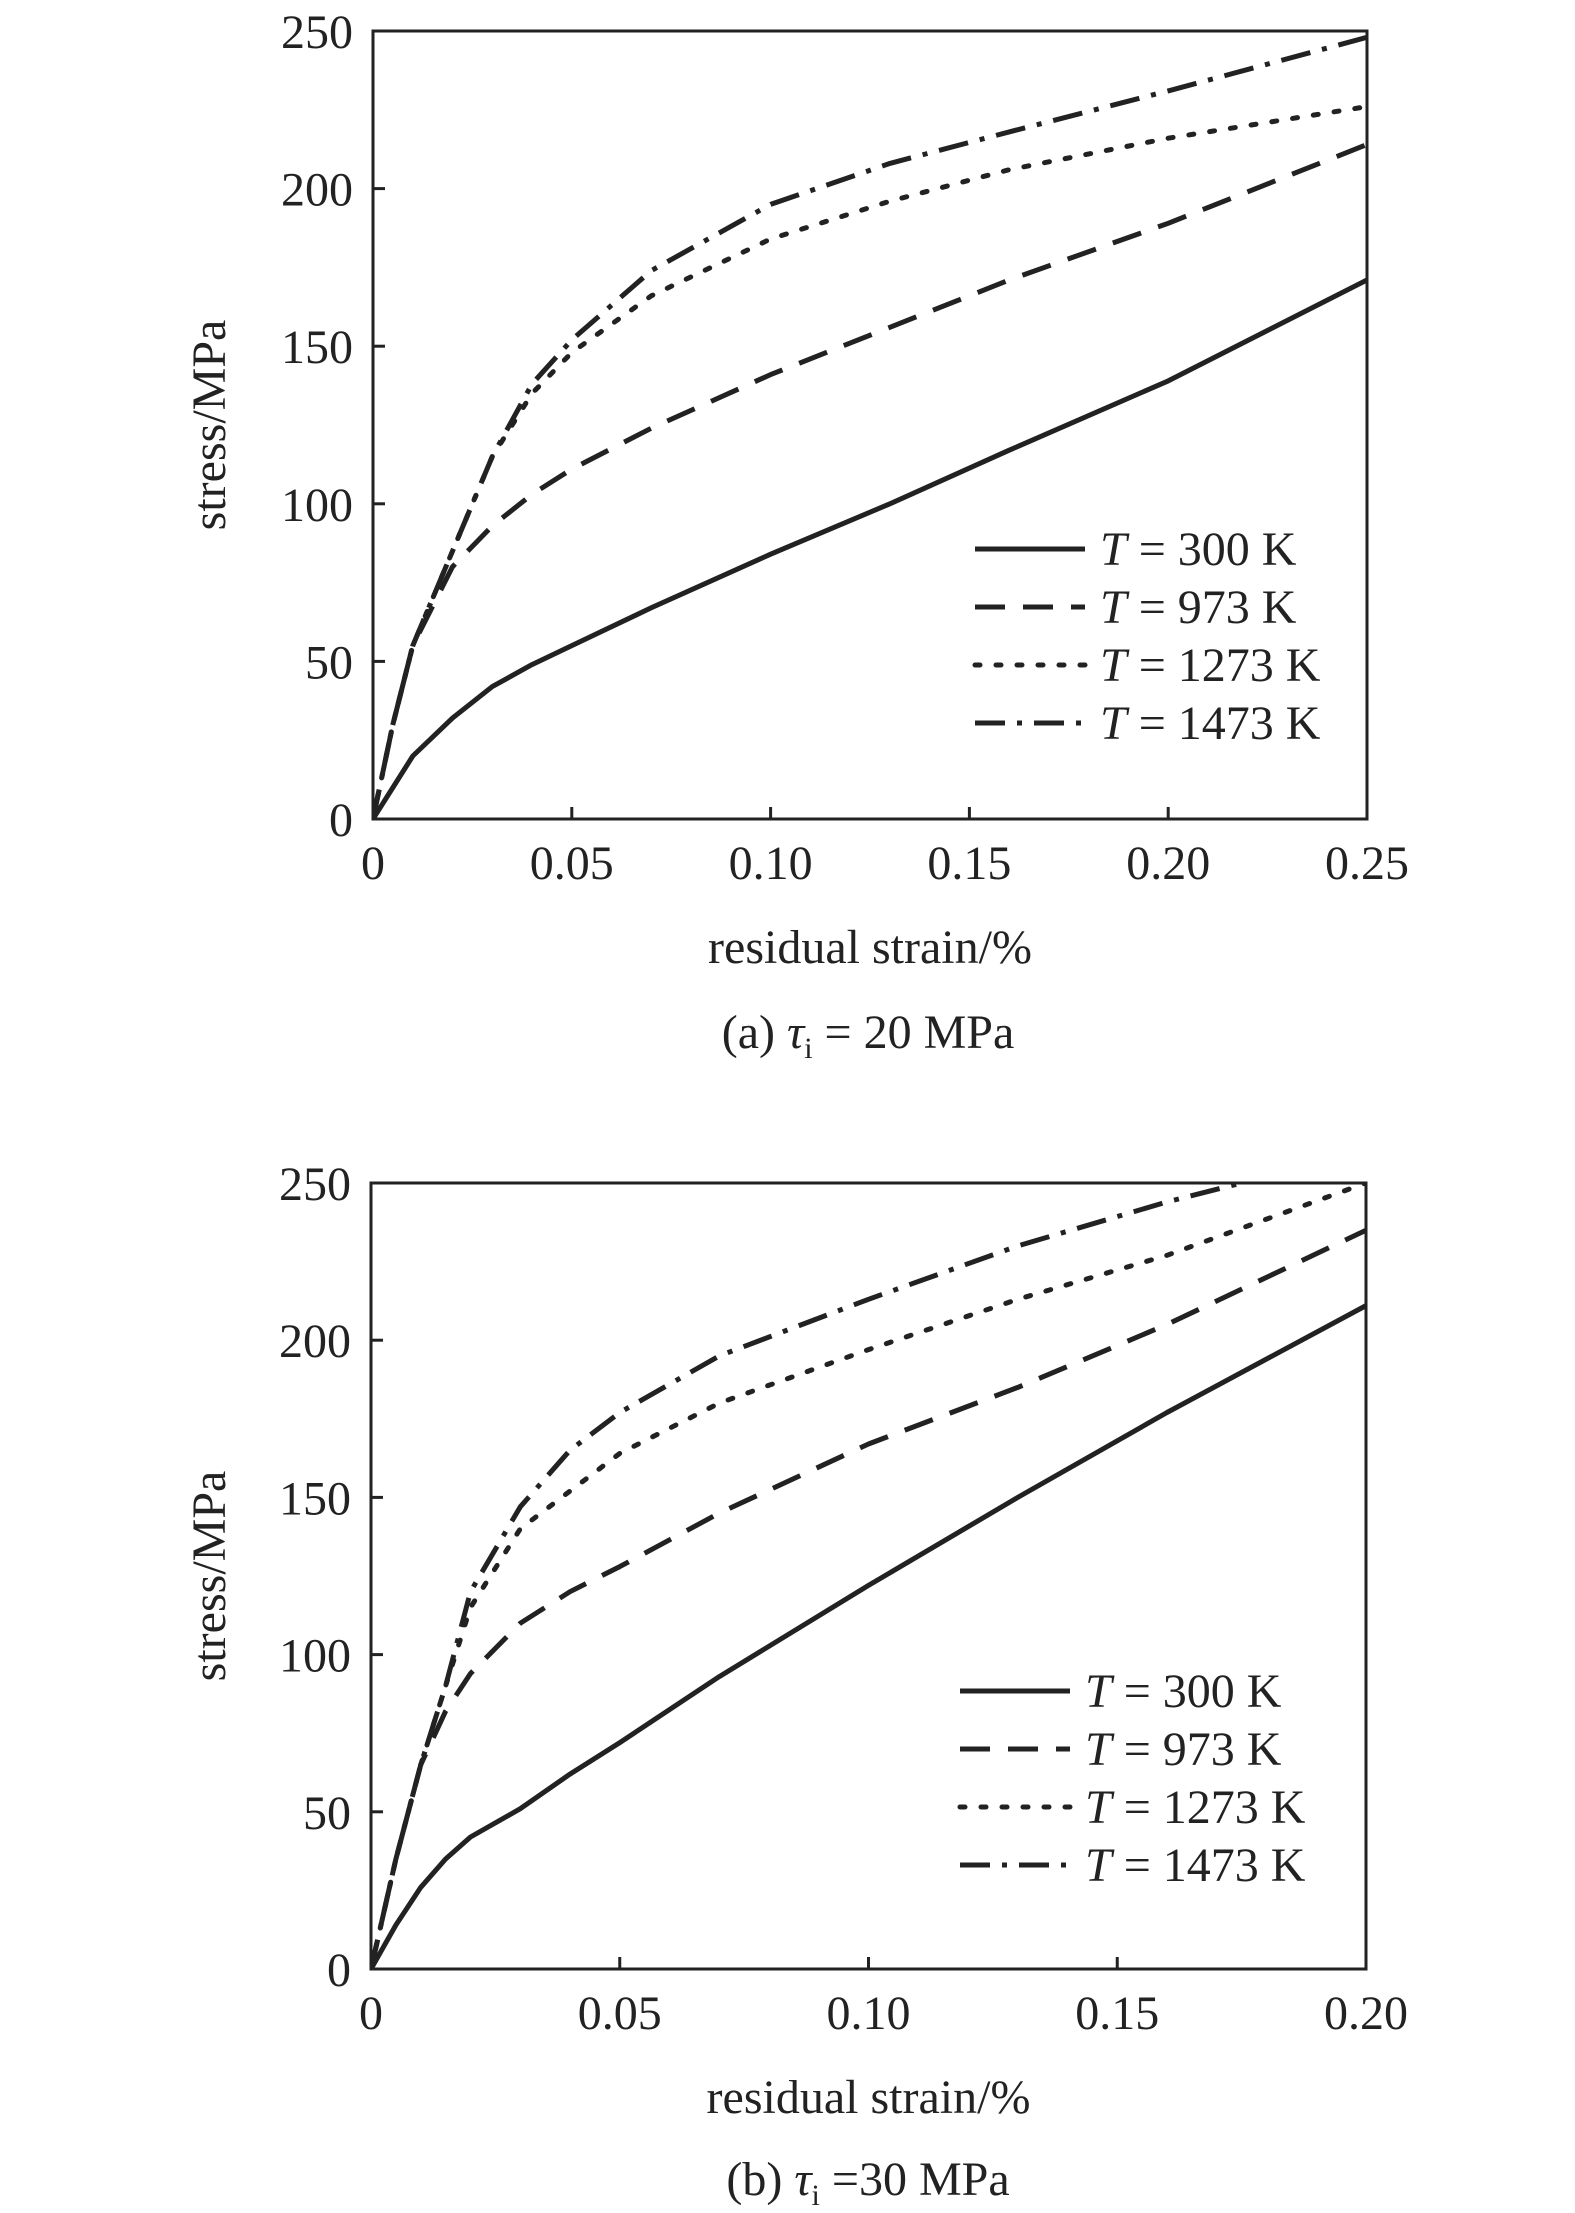 The width and height of the screenshot is (1575, 2213). What do you see at coordinates (754, 1032) in the screenshot?
I see `caption-prefix: (a)` at bounding box center [754, 1032].